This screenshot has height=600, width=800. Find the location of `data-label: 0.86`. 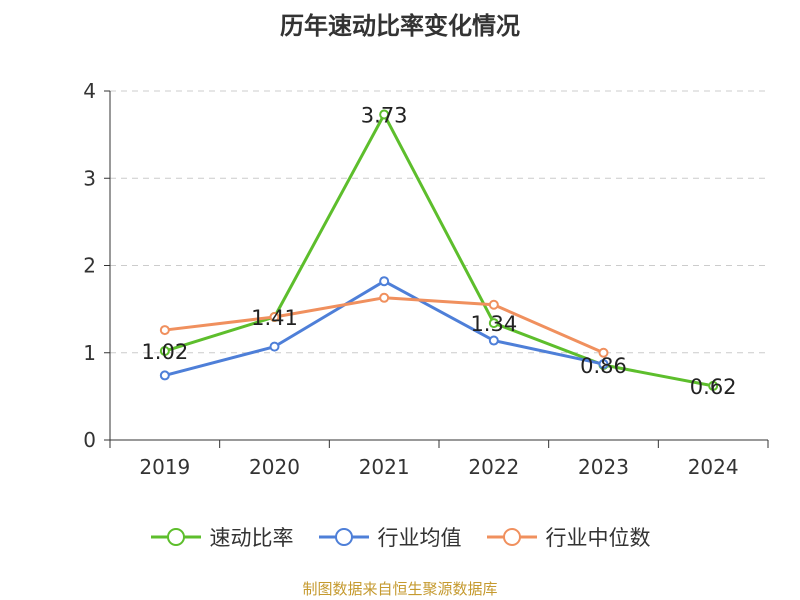

data-label: 0.86 is located at coordinates (603, 366).